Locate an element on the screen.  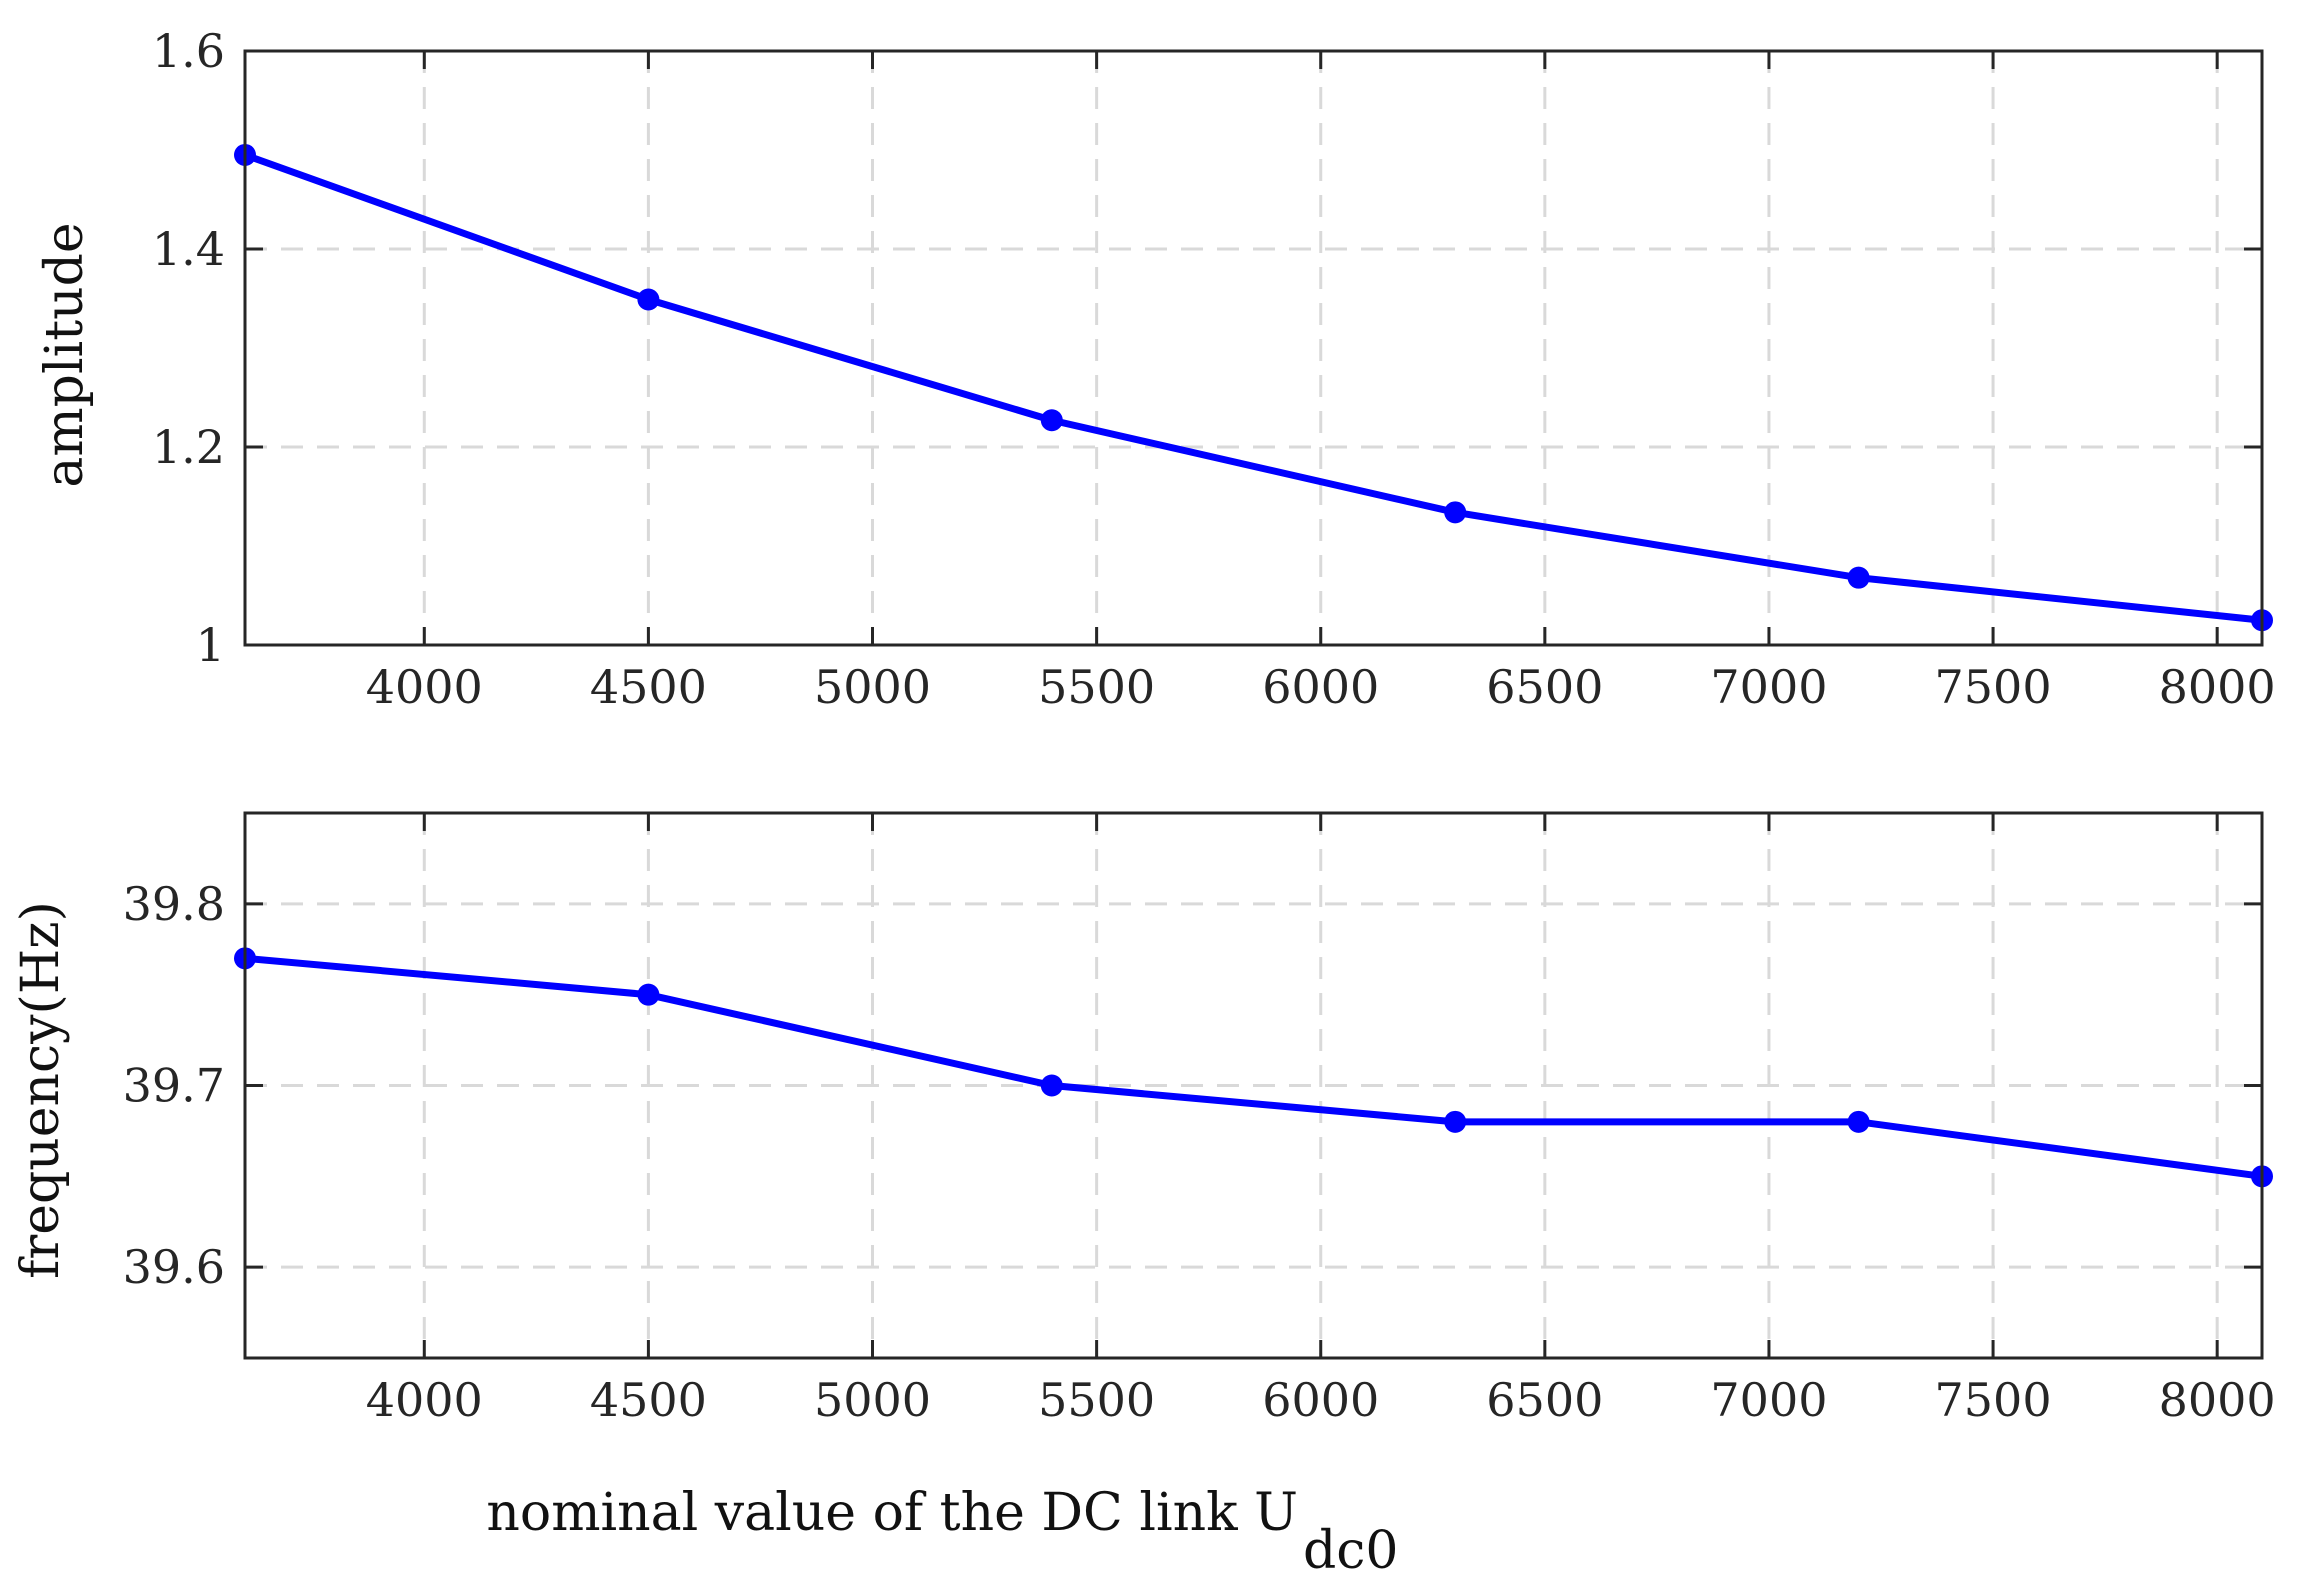
amplitude-x-tick-label: 6500 is located at coordinates (1544, 687).